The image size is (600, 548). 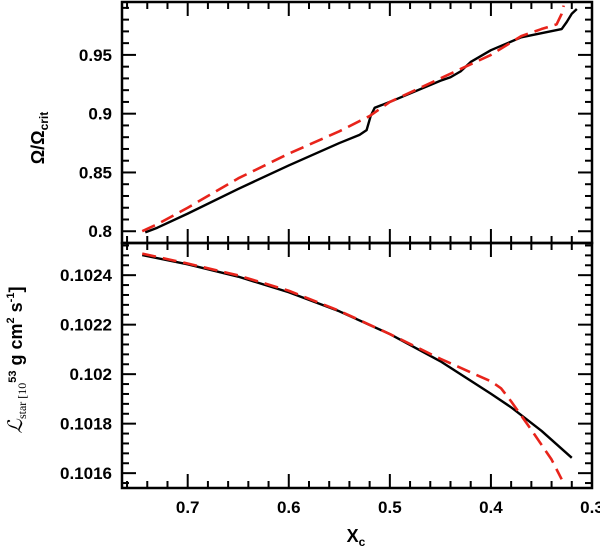 What do you see at coordinates (100, 231) in the screenshot?
I see `top-y-tick-label: 0.8` at bounding box center [100, 231].